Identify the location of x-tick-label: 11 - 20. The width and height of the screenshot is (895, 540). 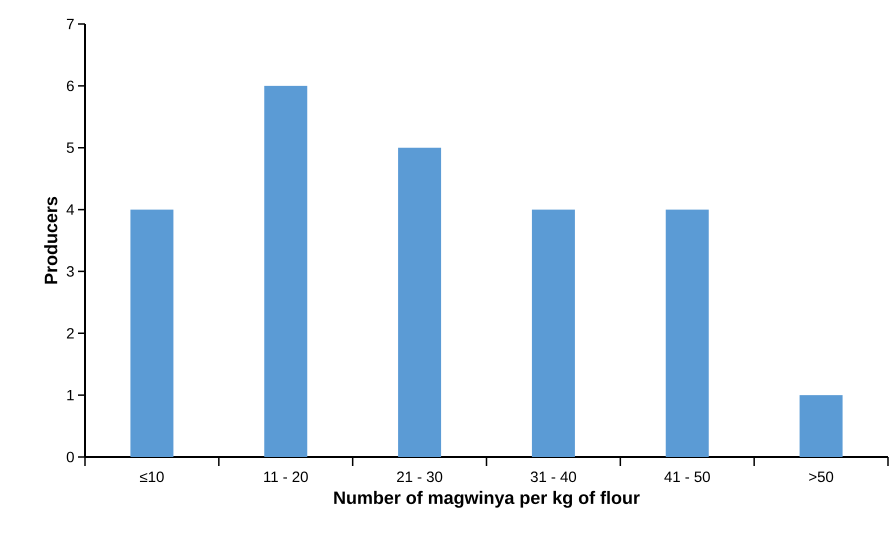
(286, 477).